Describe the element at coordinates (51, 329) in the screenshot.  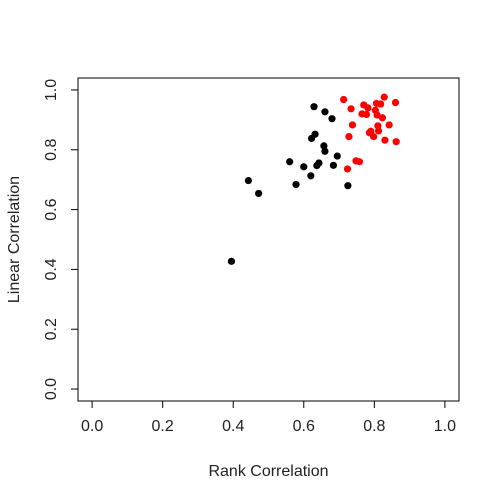
I see `y-tick-label: 0.2` at that location.